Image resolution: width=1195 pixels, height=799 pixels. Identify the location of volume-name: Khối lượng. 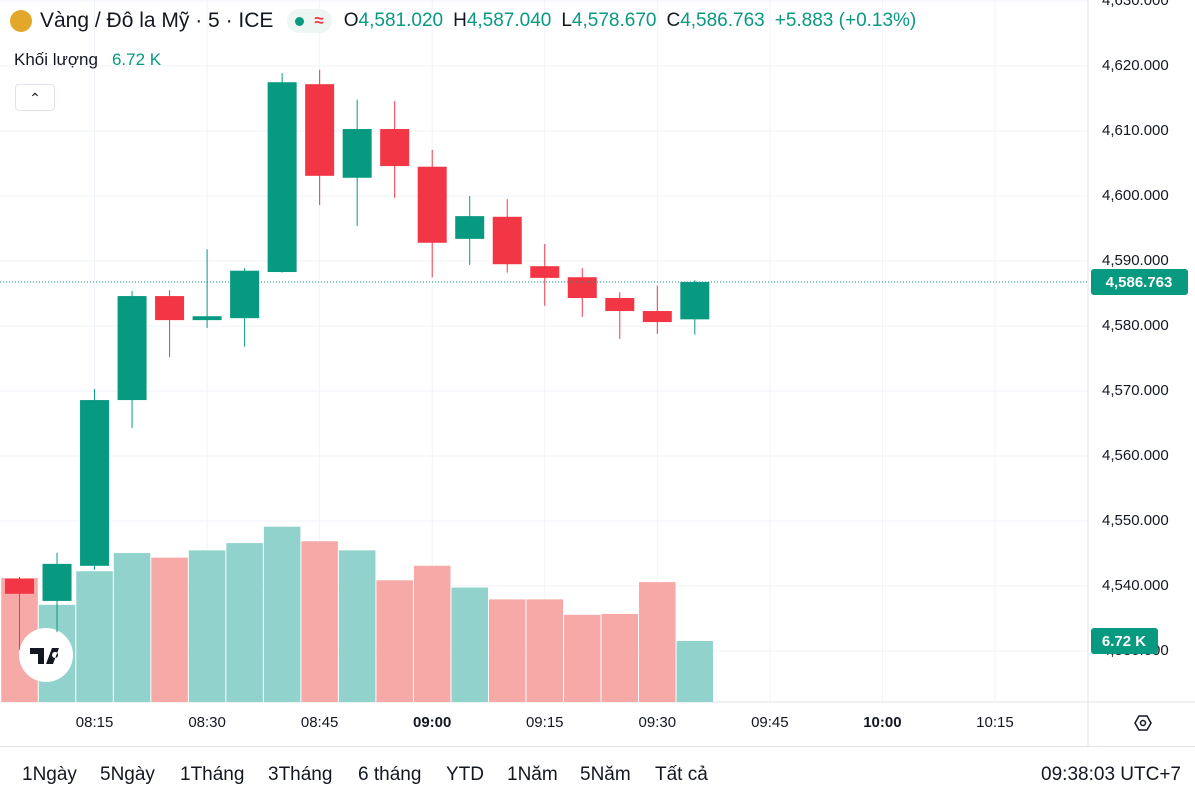
(56, 59).